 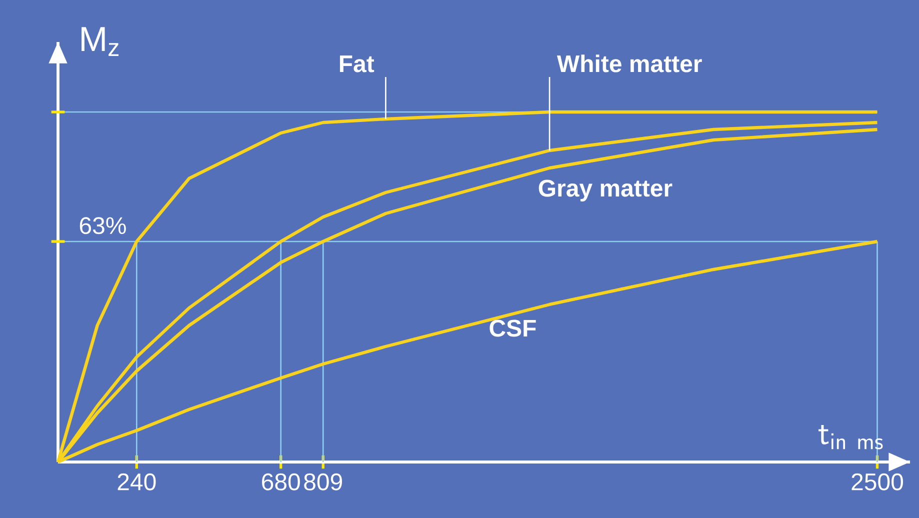 What do you see at coordinates (629, 63) in the screenshot?
I see `text: White matter` at bounding box center [629, 63].